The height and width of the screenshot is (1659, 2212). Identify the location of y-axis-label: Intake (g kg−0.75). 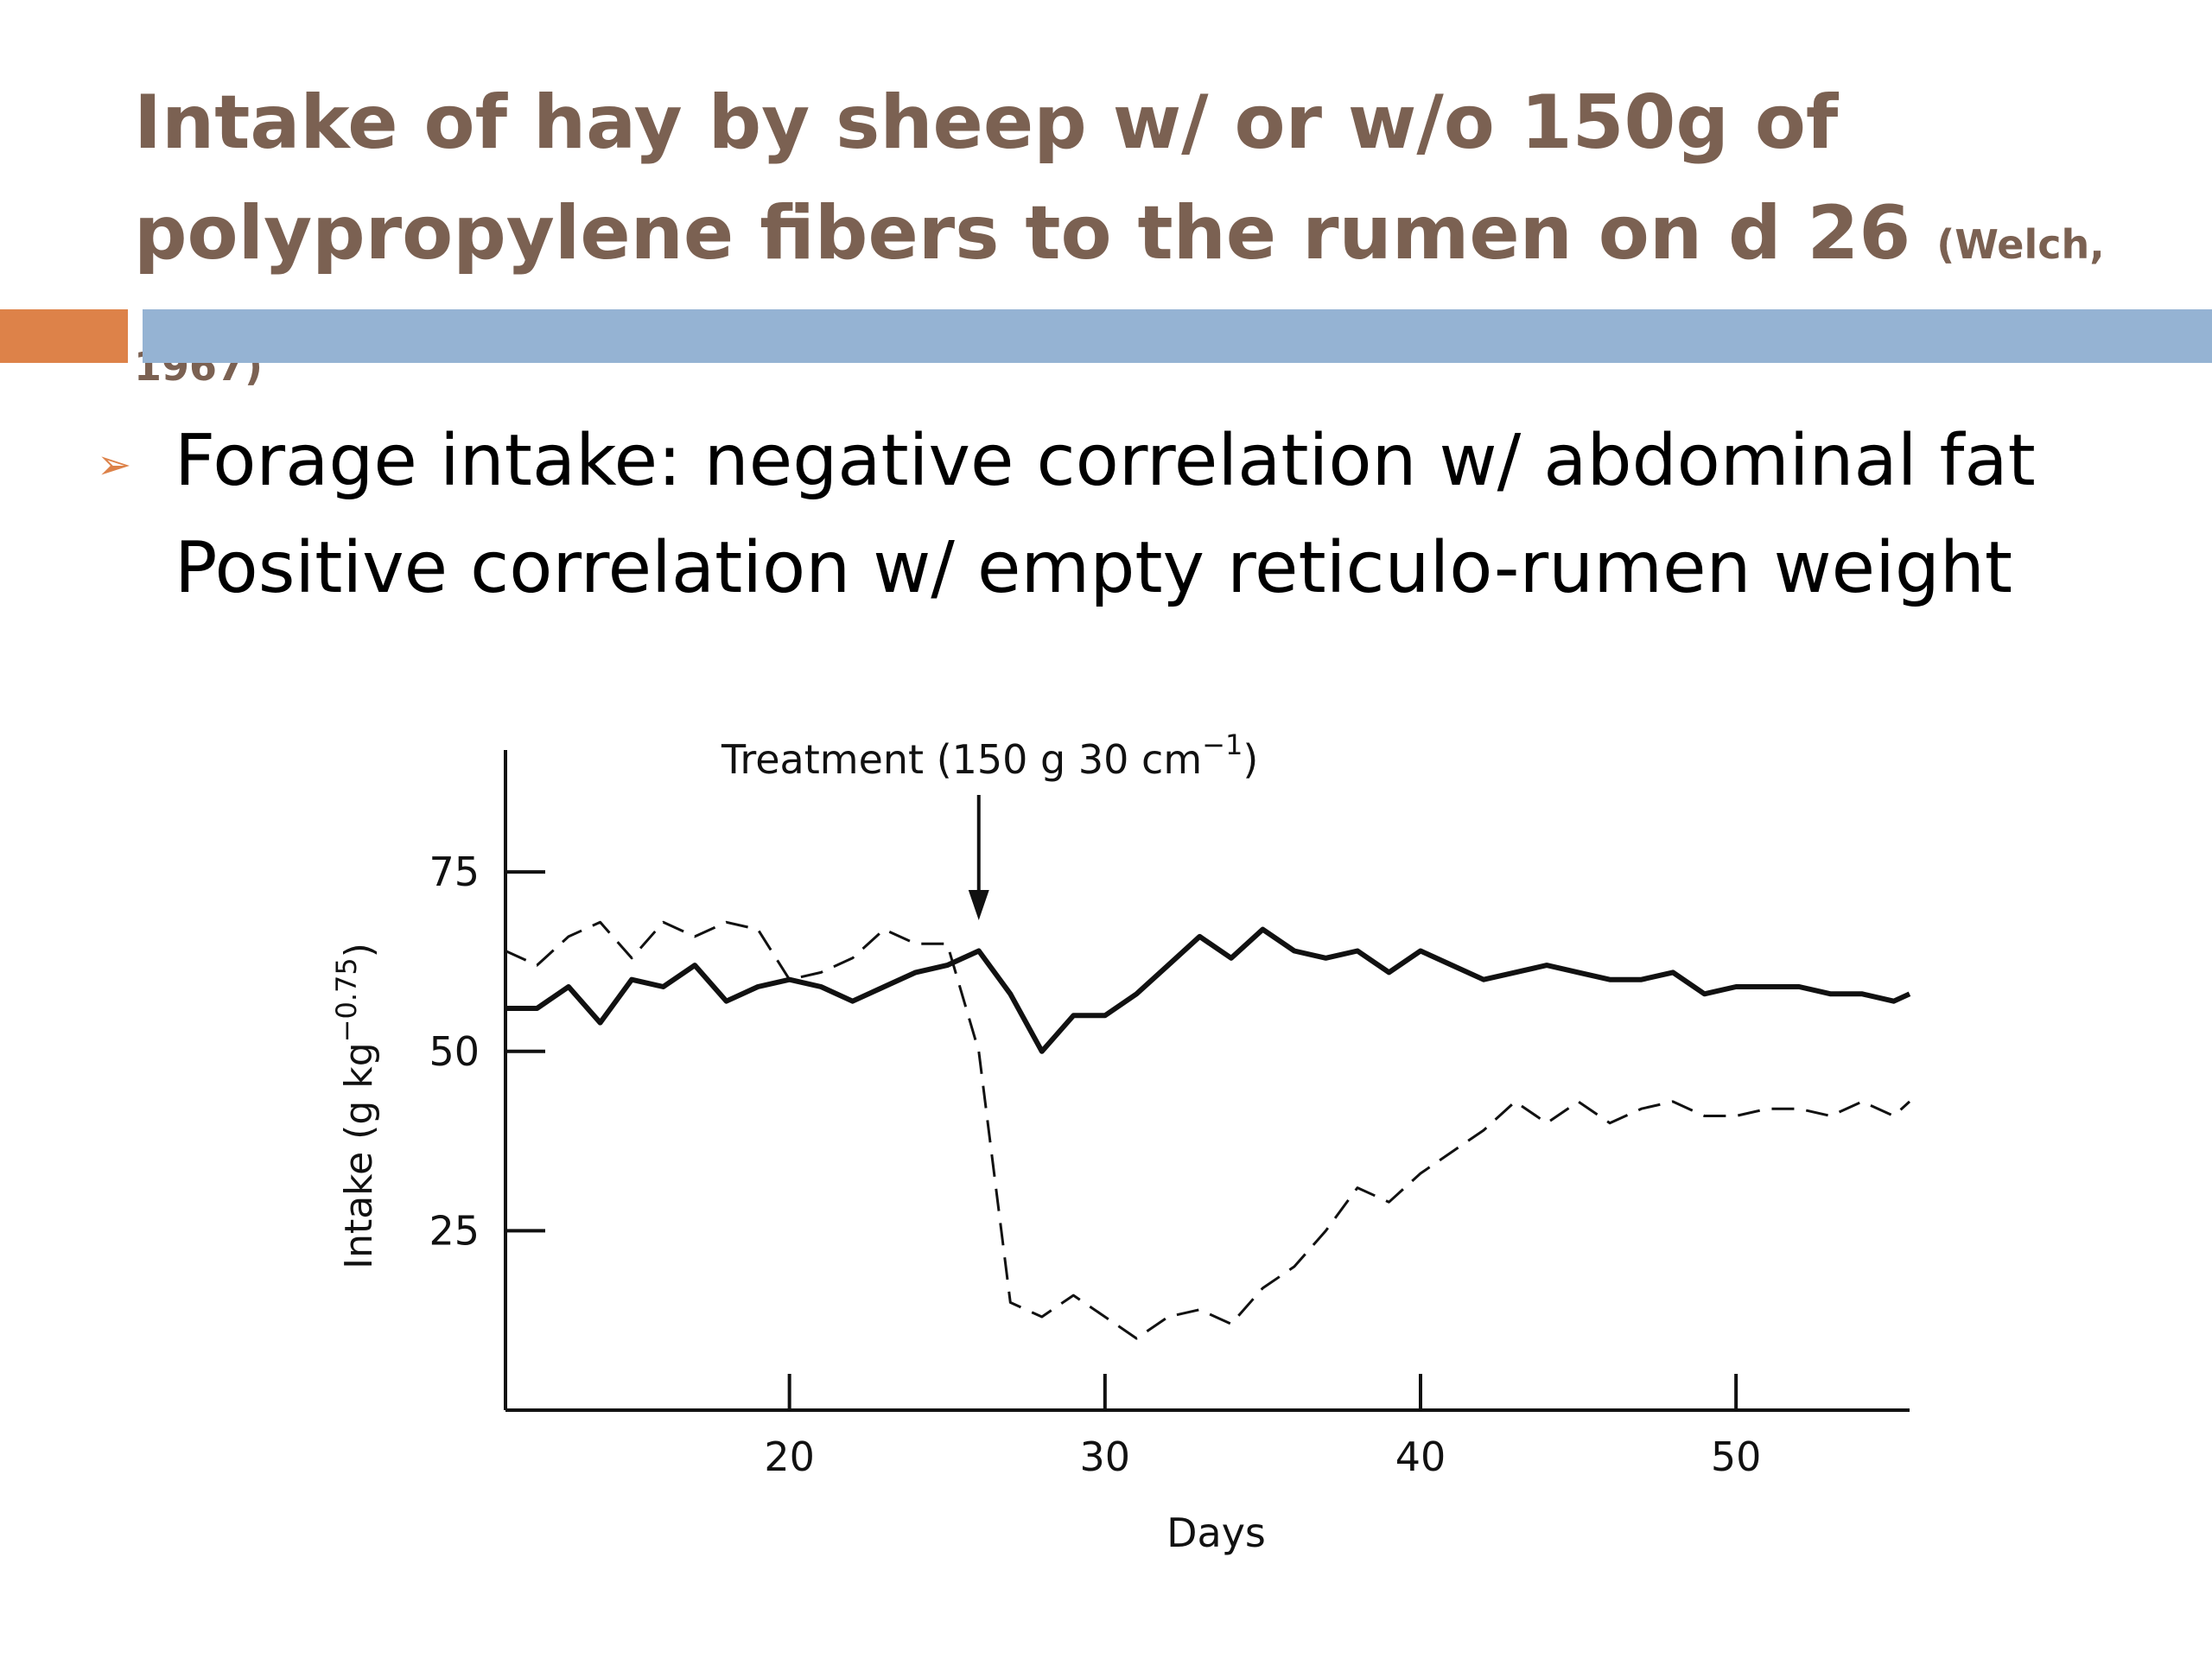
(355, 1106).